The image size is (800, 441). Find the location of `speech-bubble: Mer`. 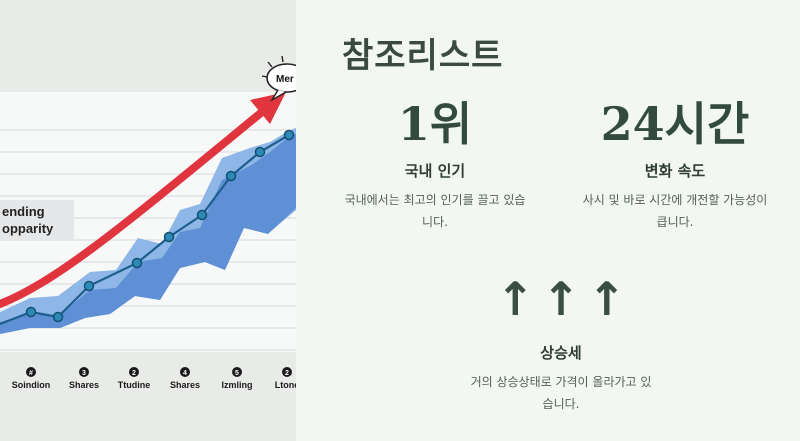

speech-bubble: Mer is located at coordinates (278, 78).